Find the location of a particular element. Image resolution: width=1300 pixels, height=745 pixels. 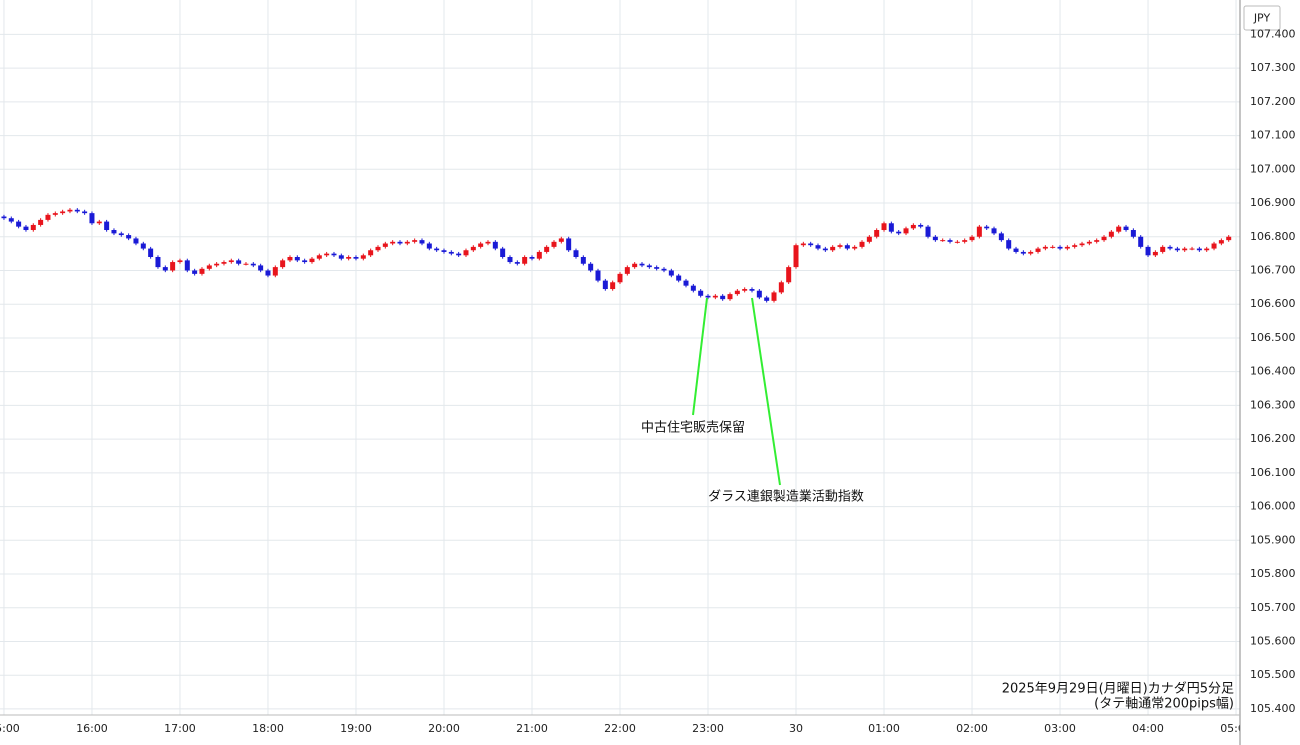

x-tick-label: 16:00 is located at coordinates (92, 728).